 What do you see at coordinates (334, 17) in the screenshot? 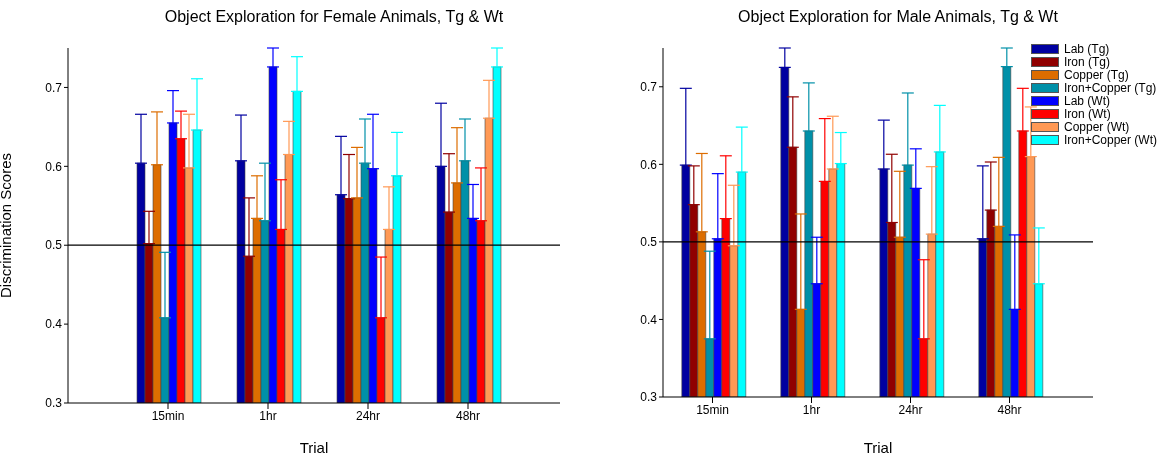
I see `chart-title: Object Exploration for Female Animals, Tg & Wt` at bounding box center [334, 17].